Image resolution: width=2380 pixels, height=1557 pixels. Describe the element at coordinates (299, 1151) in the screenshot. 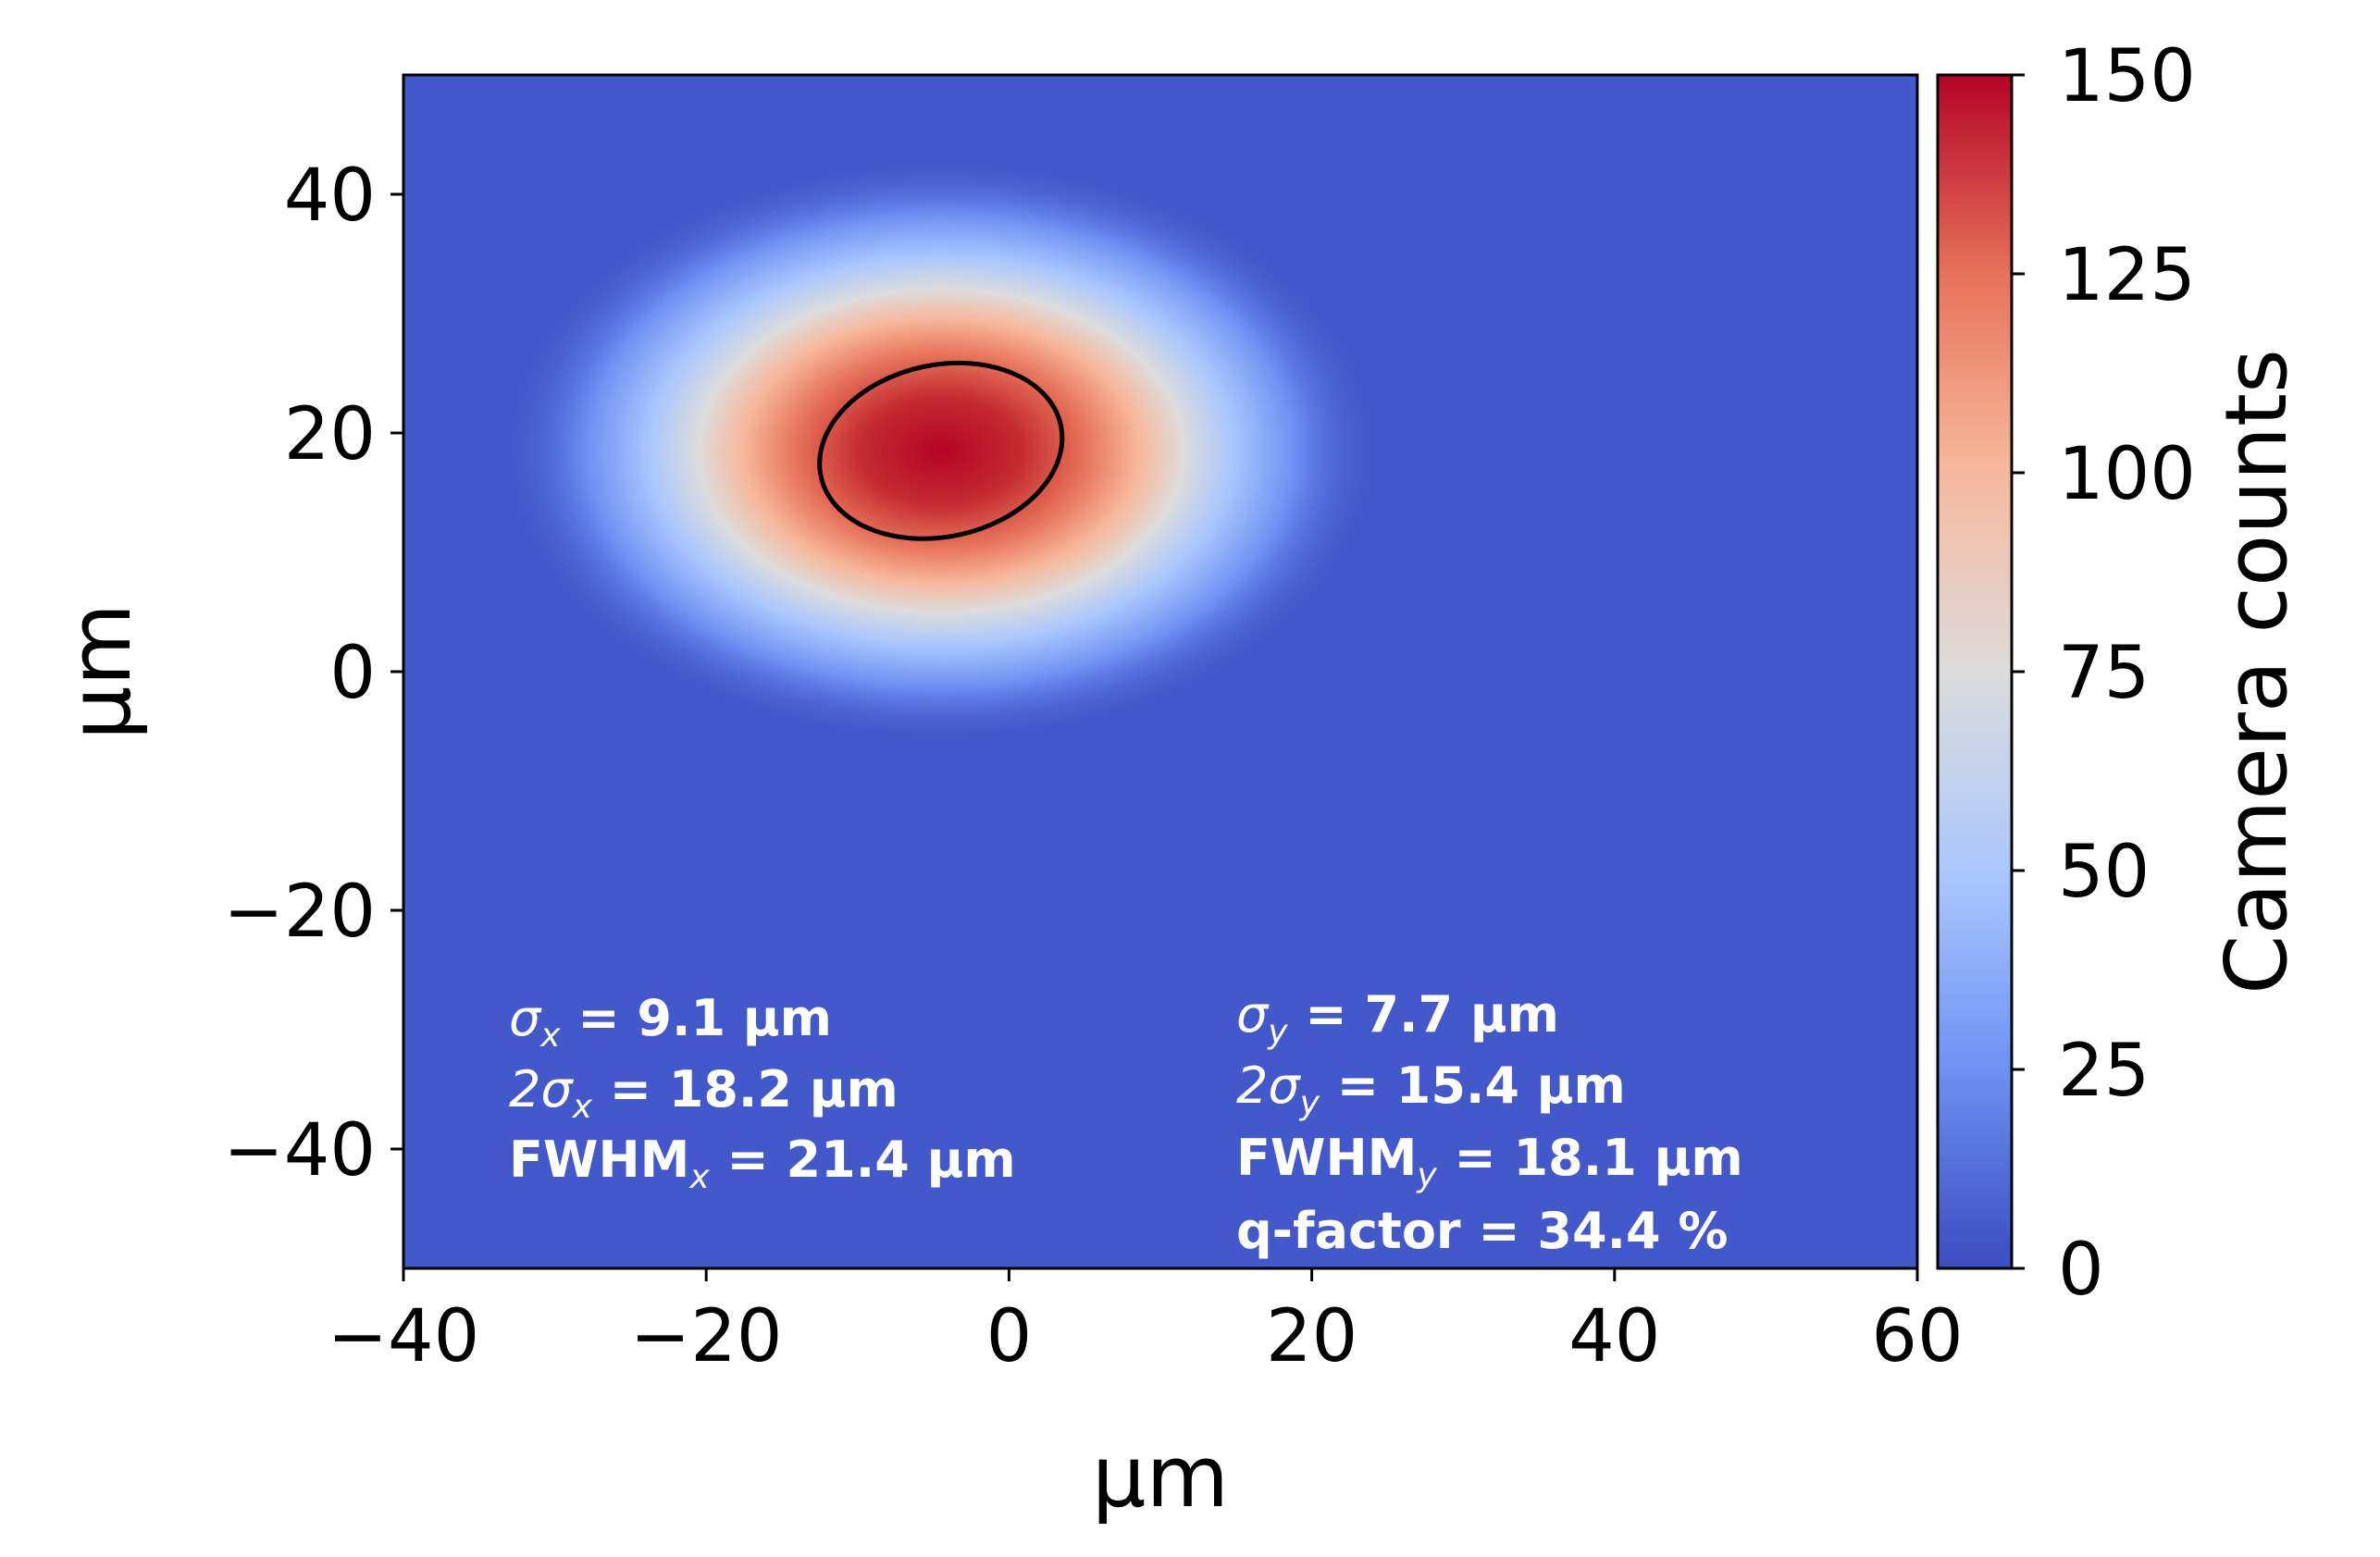

I see `y-tick-label: −40` at that location.